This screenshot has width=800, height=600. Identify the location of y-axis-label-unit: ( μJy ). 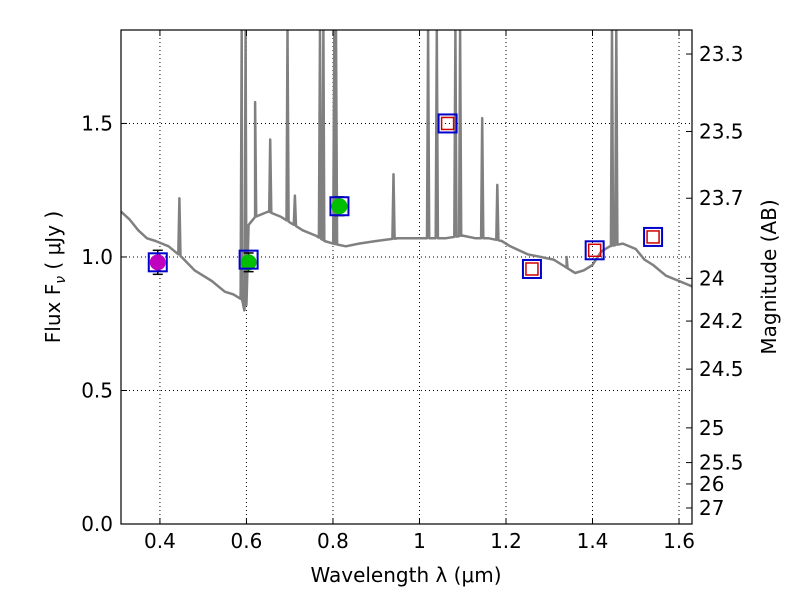
(53, 243).